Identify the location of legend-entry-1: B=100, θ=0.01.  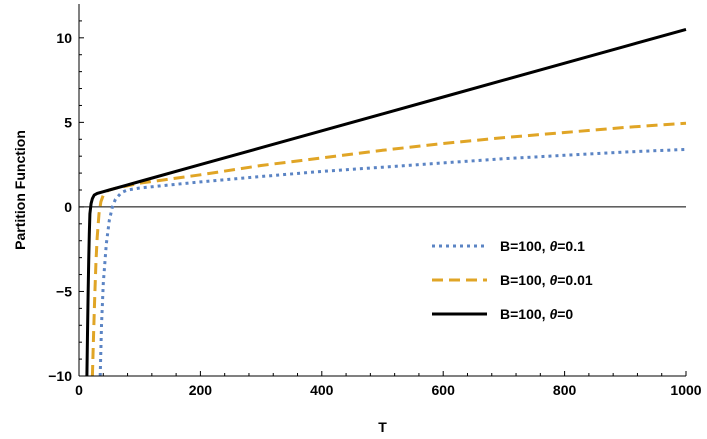
(546, 280).